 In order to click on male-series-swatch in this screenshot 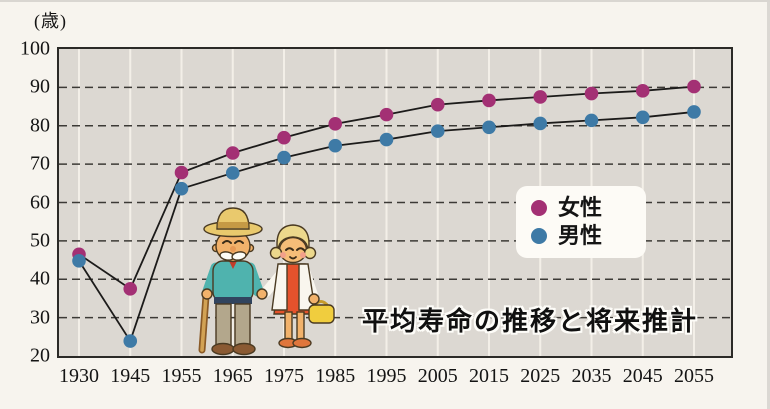, I will do `click(539, 236)`.